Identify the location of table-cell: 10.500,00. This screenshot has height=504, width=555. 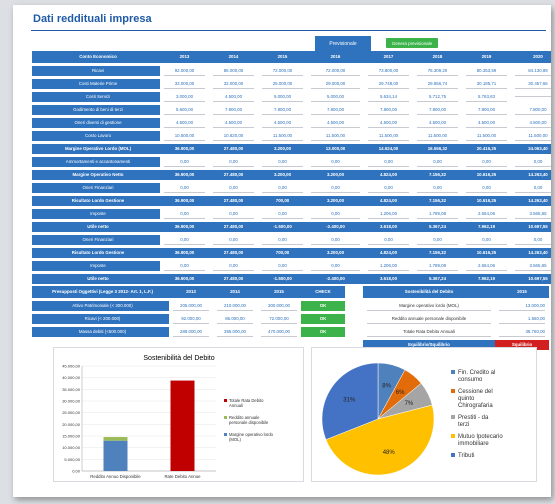
(184, 136).